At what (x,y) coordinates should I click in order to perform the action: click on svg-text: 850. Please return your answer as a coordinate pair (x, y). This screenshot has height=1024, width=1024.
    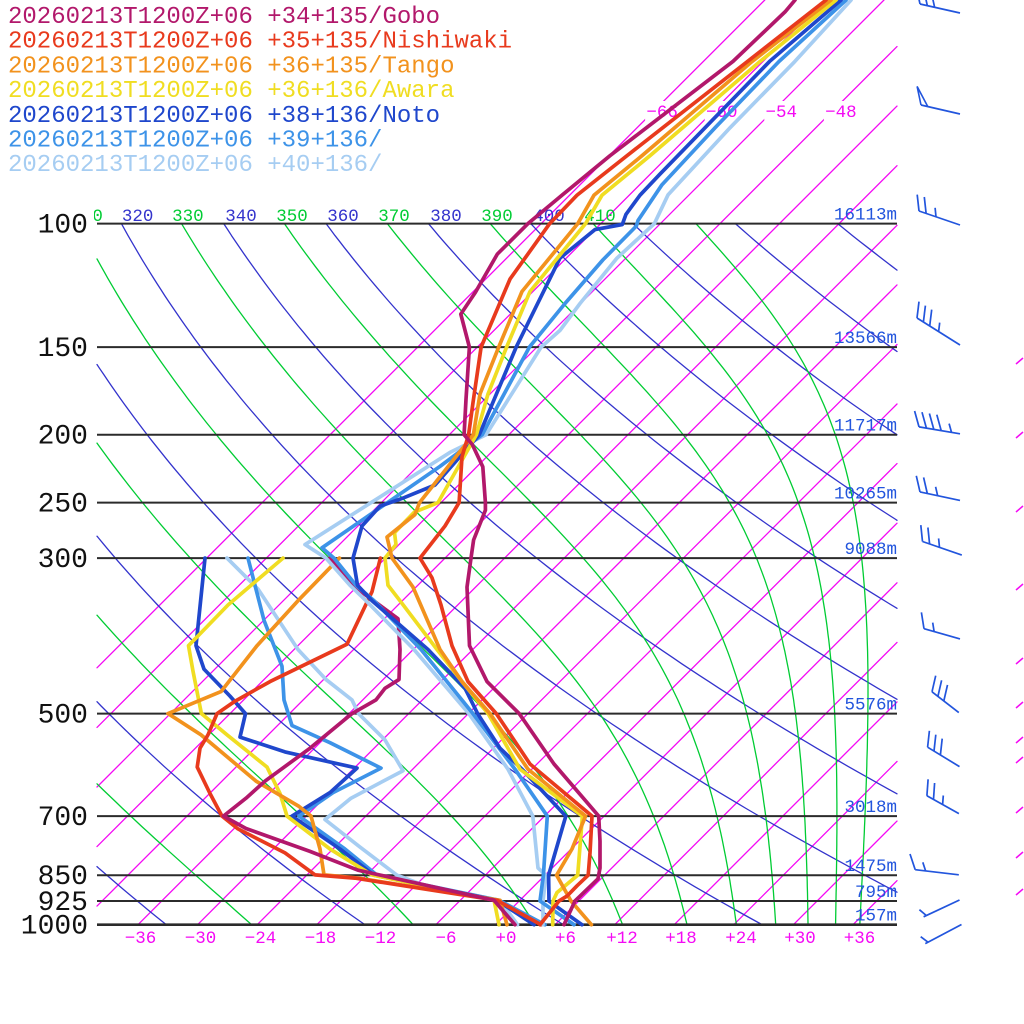
    Looking at the image, I should click on (63, 877).